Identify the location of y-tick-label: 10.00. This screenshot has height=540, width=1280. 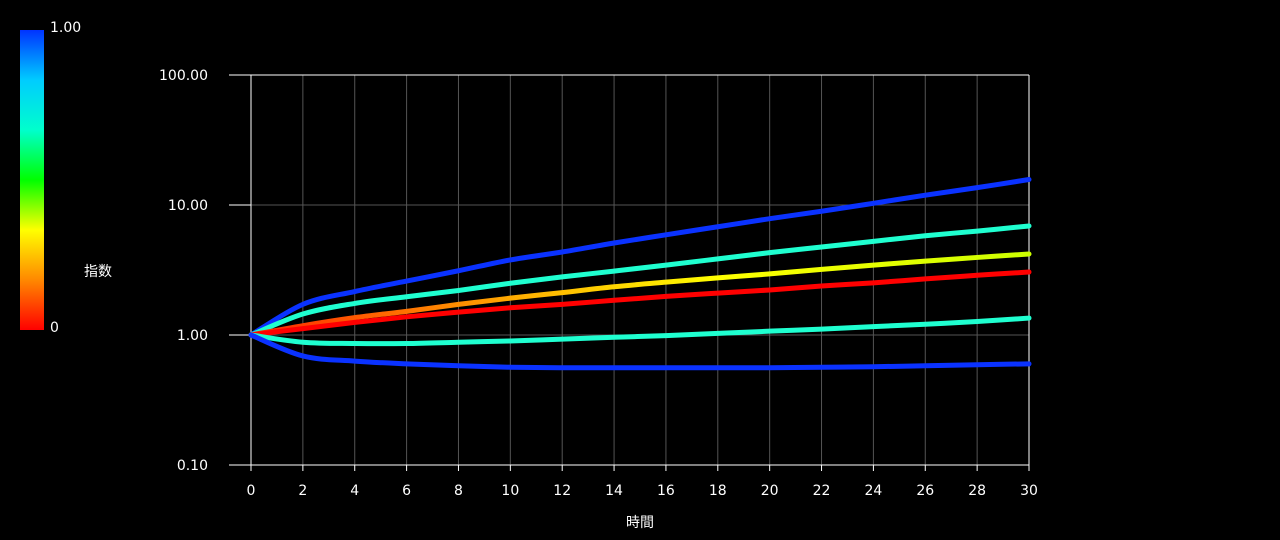
(188, 206).